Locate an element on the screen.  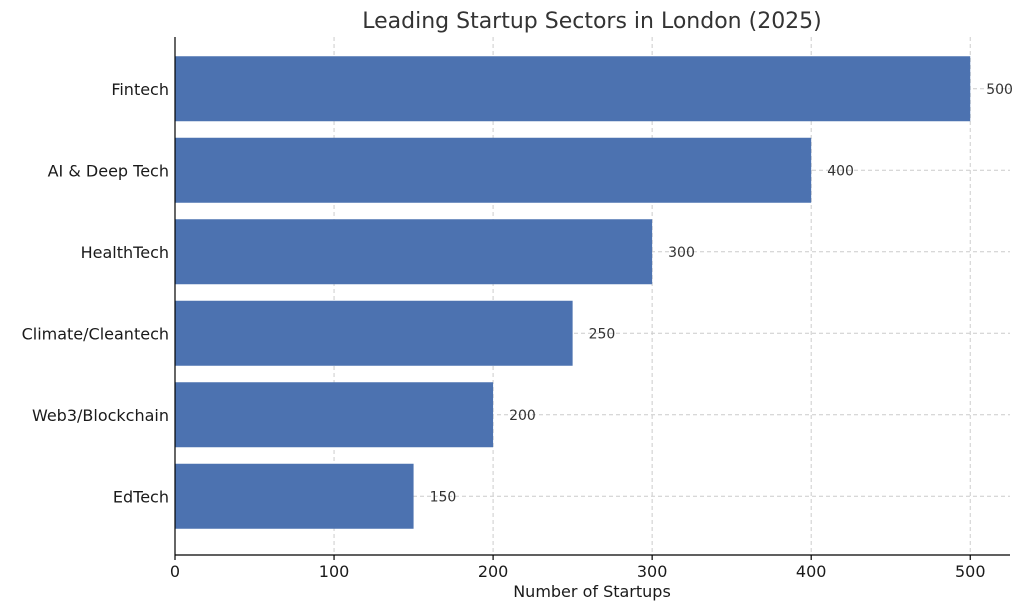
x-tick-label: 400 is located at coordinates (811, 571).